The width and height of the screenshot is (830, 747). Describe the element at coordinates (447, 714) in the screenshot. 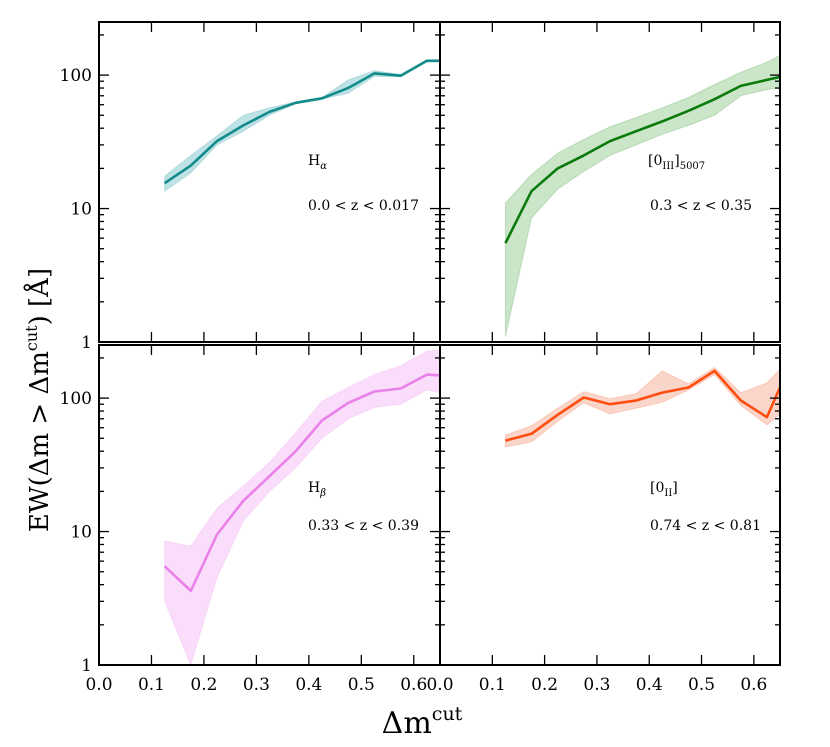

I see `x-axis-title-sup: cut` at that location.